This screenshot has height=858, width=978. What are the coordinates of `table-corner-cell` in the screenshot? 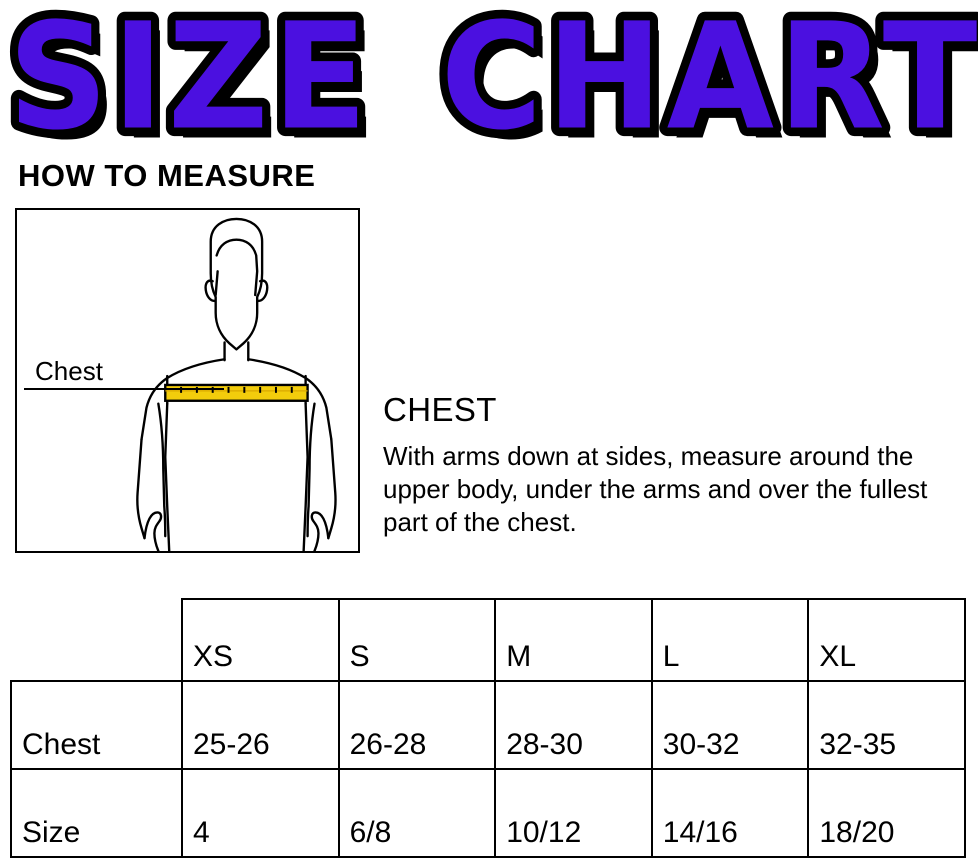 It's located at (96, 640).